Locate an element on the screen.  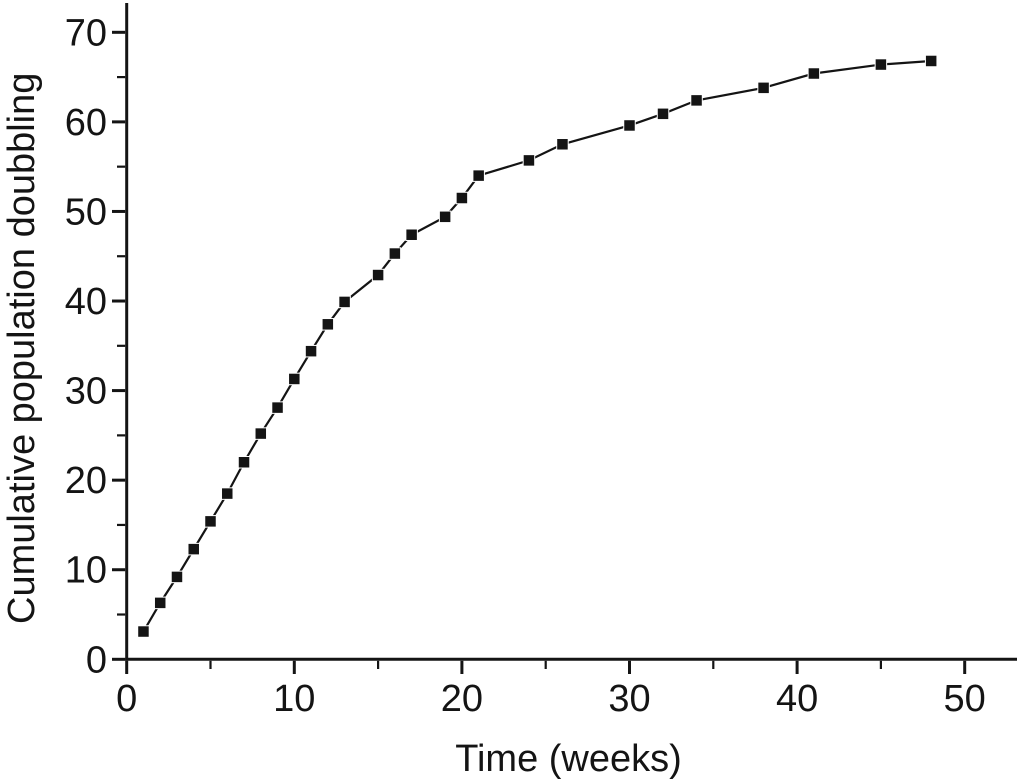
x-tick-label: 10 is located at coordinates (294, 699).